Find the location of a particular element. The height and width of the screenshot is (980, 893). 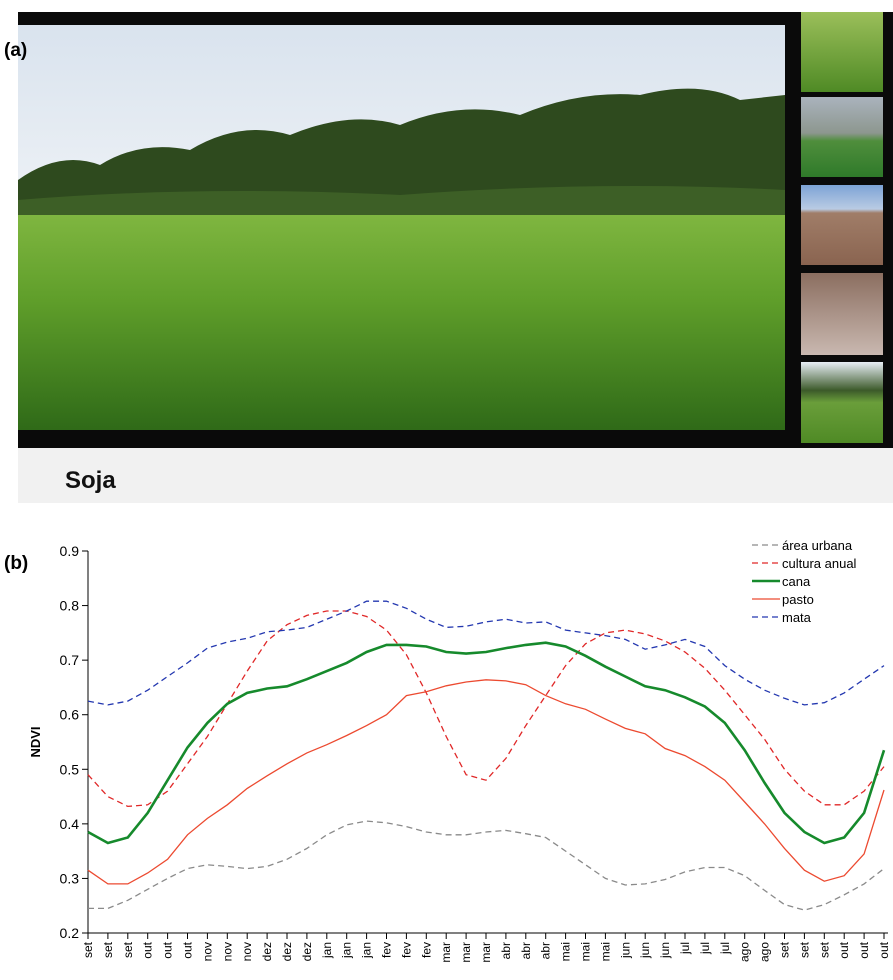

legend-label: área urbana is located at coordinates (817, 545).